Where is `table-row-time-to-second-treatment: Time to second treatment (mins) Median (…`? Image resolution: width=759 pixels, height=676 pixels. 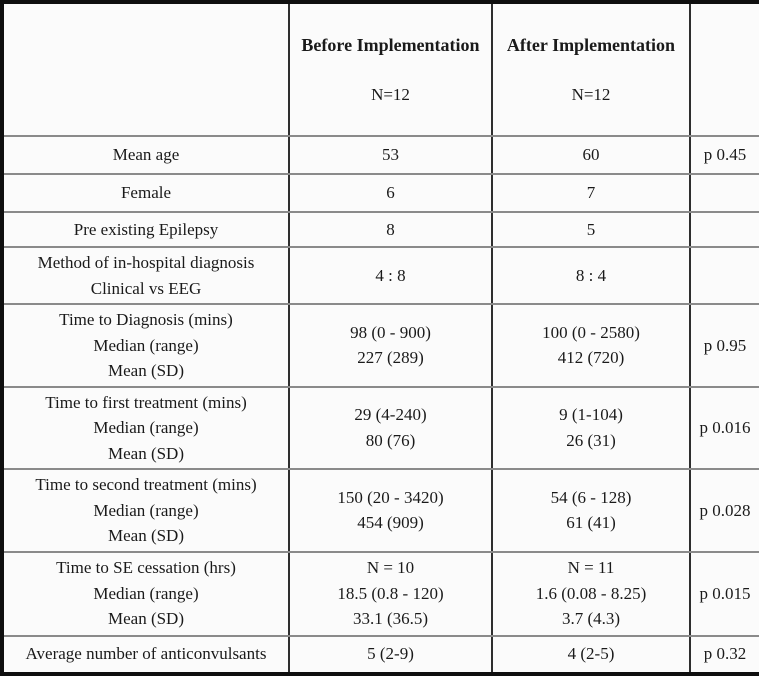 table-row-time-to-second-treatment: Time to second treatment (mins) Median (… is located at coordinates (379, 510).